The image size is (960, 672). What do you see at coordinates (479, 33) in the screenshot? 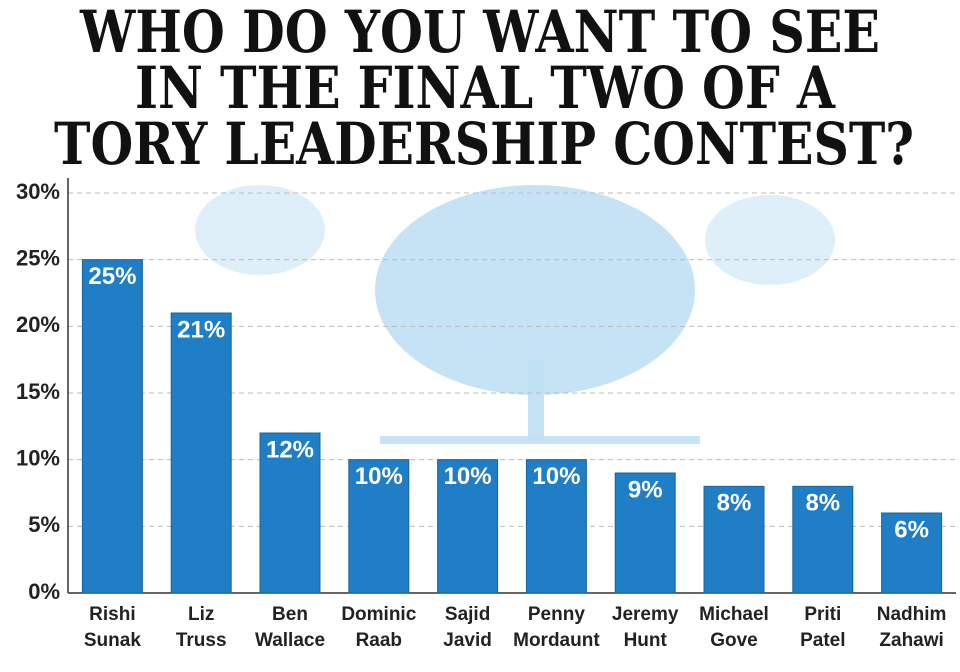
I see `chart-title: WHO DO YOU WANT TO SEE` at bounding box center [479, 33].